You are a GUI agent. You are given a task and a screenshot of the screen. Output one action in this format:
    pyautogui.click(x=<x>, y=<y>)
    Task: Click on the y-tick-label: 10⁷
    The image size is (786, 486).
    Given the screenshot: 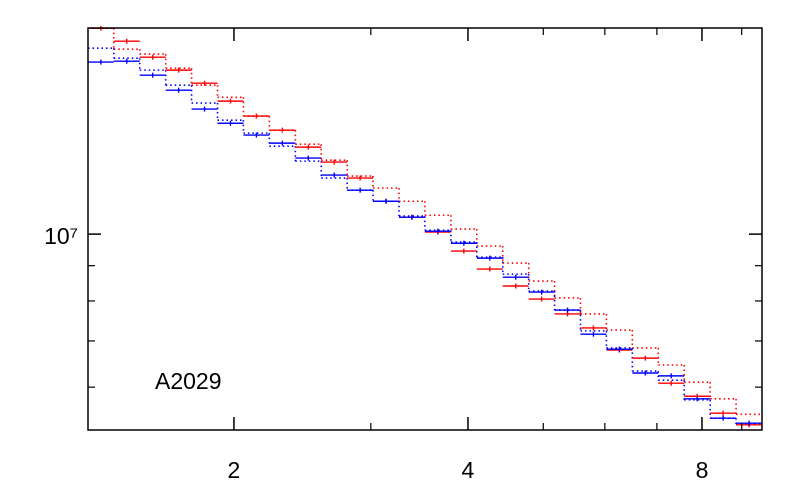 What is the action you would take?
    pyautogui.click(x=61, y=236)
    